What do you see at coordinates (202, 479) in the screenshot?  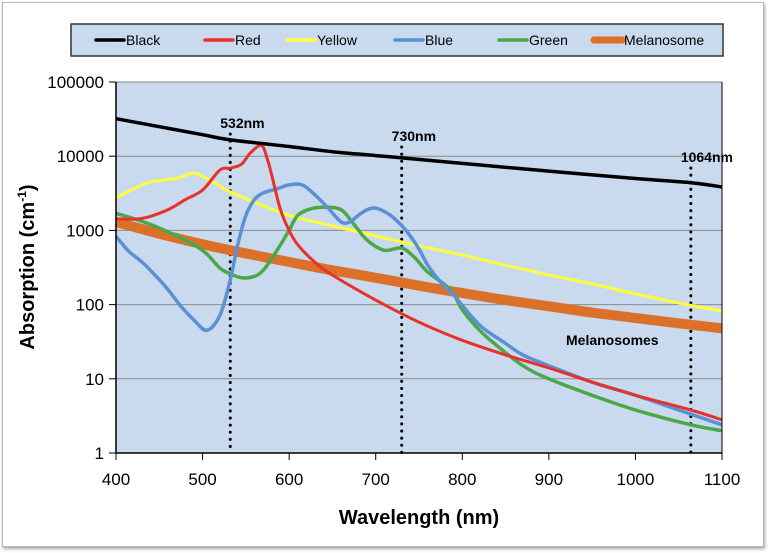 I see `x-tick-label: 500` at bounding box center [202, 479].